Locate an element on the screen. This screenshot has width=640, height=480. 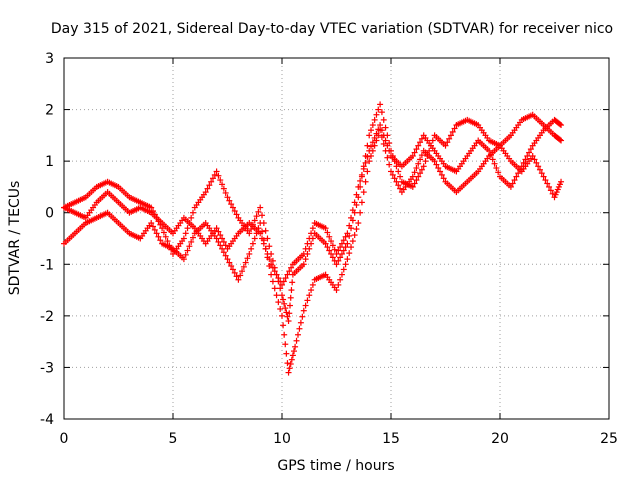
y-tick-label: 0 is located at coordinates (49, 214).